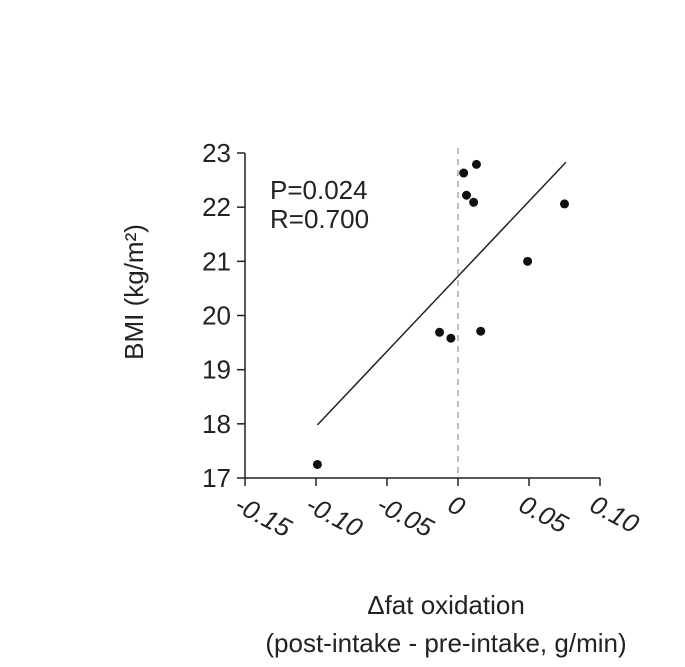  I want to click on y-axis-label: BMI (kg/m²), so click(134, 292).